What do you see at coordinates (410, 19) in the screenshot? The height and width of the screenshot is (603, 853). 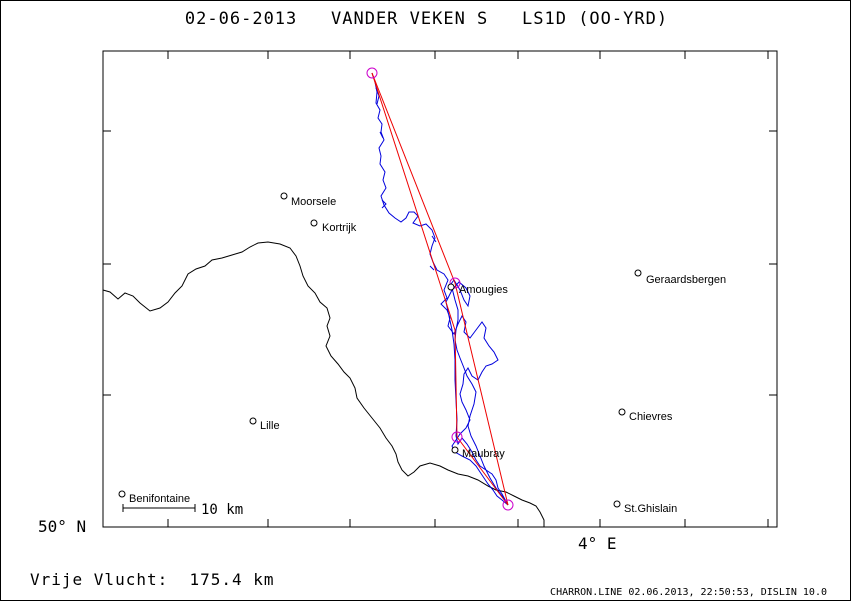 I see `pilot-name: VANDER VEKEN S` at bounding box center [410, 19].